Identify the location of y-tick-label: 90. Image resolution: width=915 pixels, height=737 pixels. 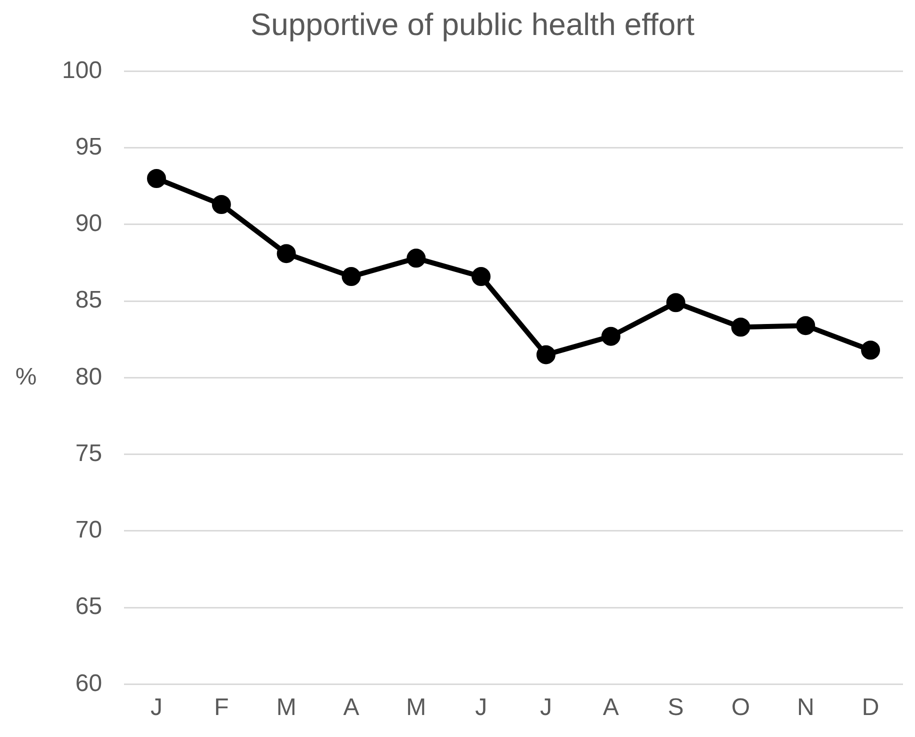
(88, 224).